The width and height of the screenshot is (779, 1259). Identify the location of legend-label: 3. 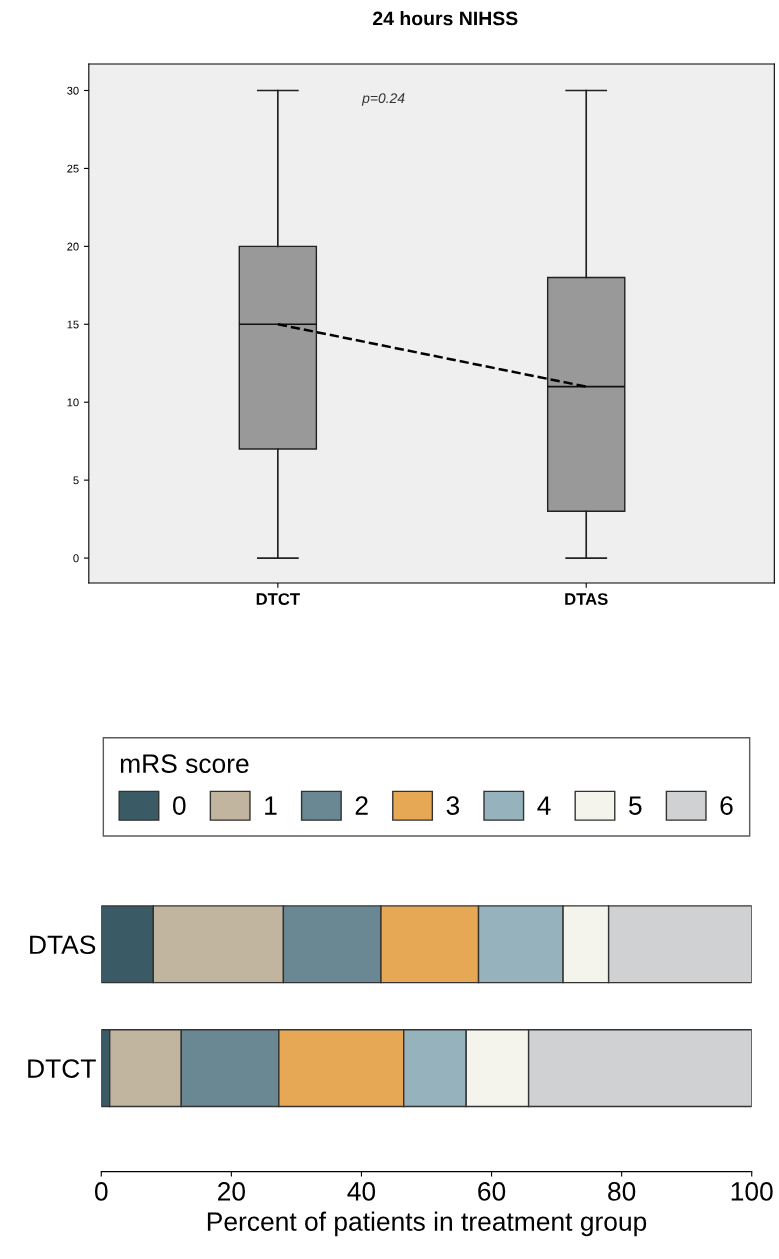
(453, 805).